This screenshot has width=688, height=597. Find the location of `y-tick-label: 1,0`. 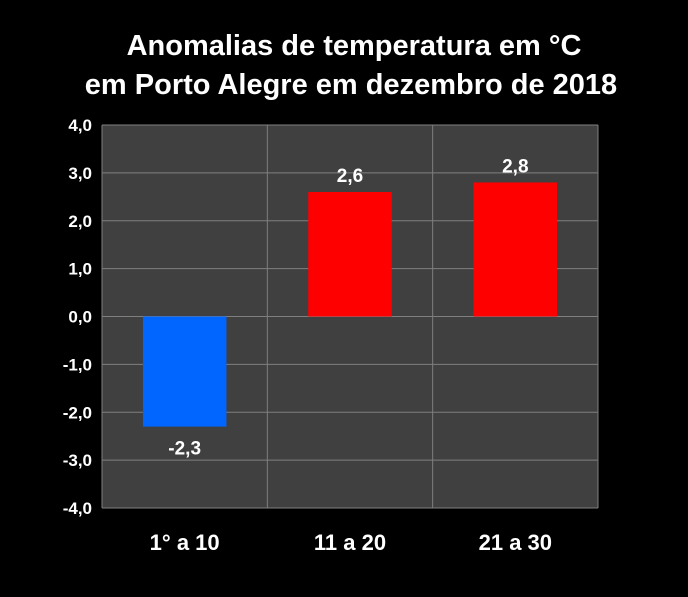

y-tick-label: 1,0 is located at coordinates (80, 269).